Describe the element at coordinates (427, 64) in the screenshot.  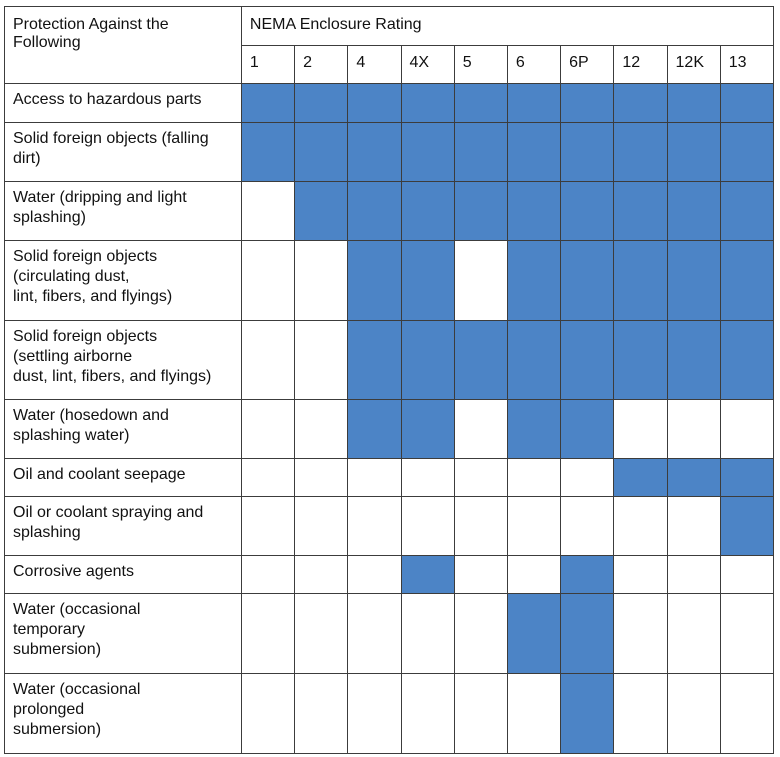
I see `rating-header-4x: 4X` at that location.